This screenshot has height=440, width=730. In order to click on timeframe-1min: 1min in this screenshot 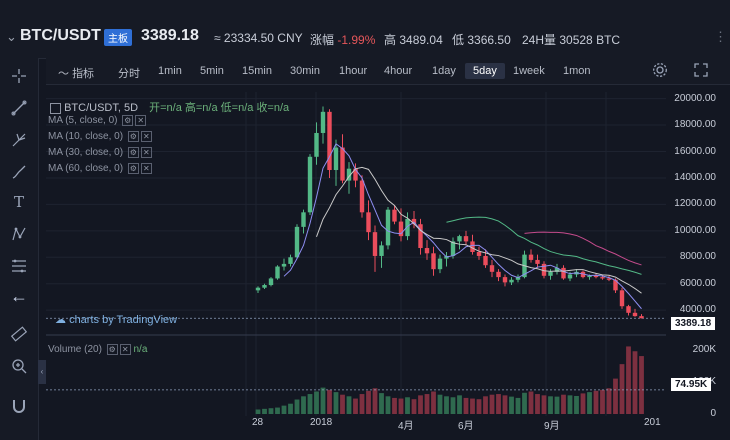, I will do `click(170, 71)`.